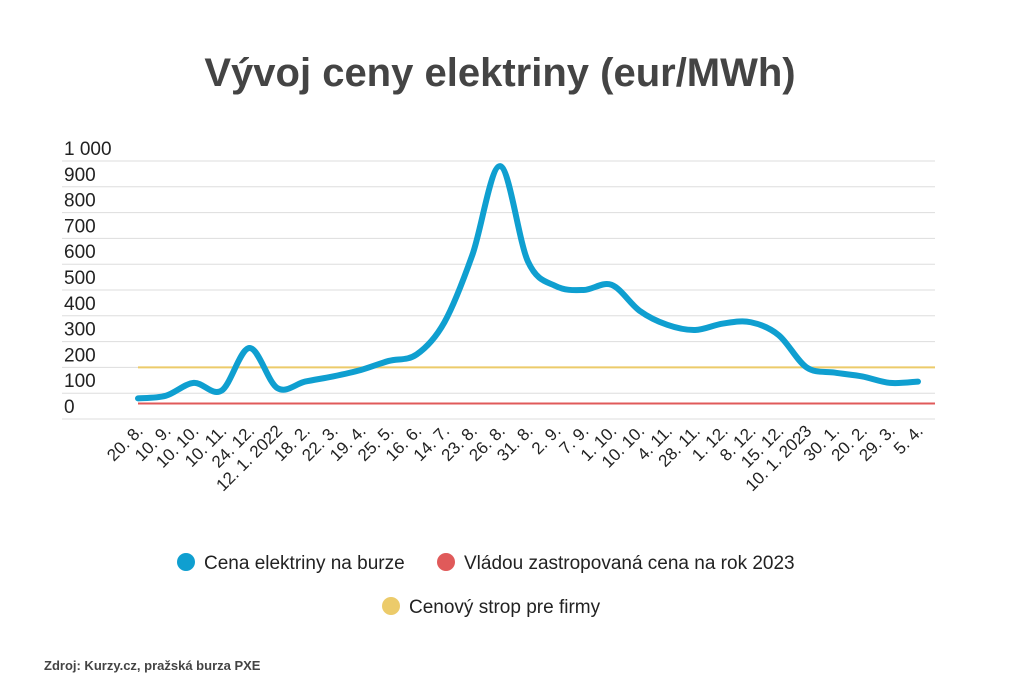  Describe the element at coordinates (80, 330) in the screenshot. I see `y-tick-label: 300` at that location.